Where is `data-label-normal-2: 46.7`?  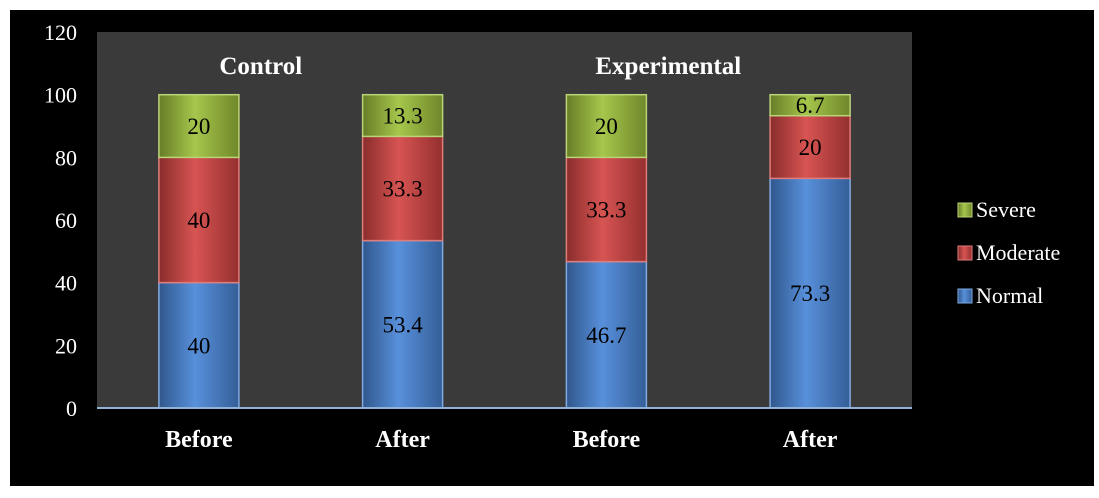
data-label-normal-2: 46.7 is located at coordinates (606, 335).